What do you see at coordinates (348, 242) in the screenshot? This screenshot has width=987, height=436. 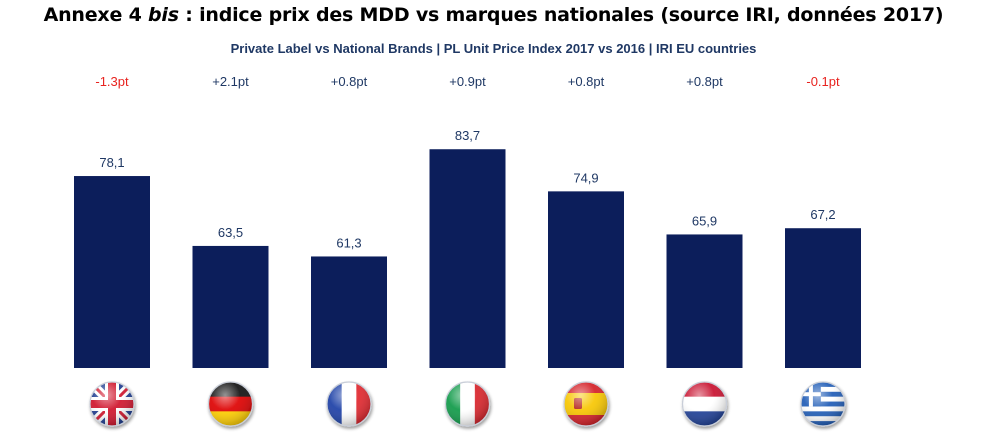 I see `value-label: 61,3` at bounding box center [348, 242].